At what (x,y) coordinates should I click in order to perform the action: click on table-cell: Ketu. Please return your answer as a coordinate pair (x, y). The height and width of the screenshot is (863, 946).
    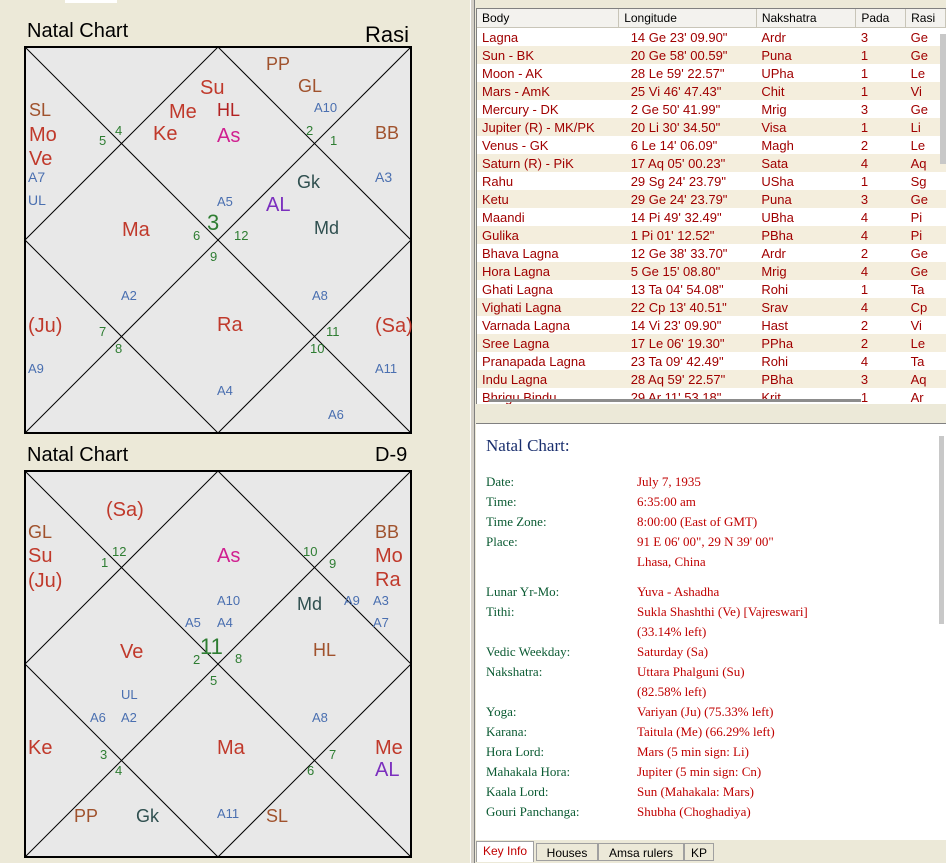
    Looking at the image, I should click on (548, 199).